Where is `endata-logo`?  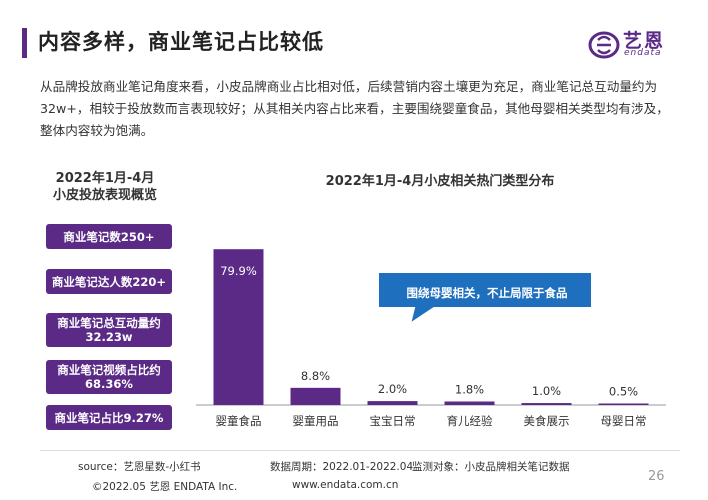
endata-logo is located at coordinates (604, 45).